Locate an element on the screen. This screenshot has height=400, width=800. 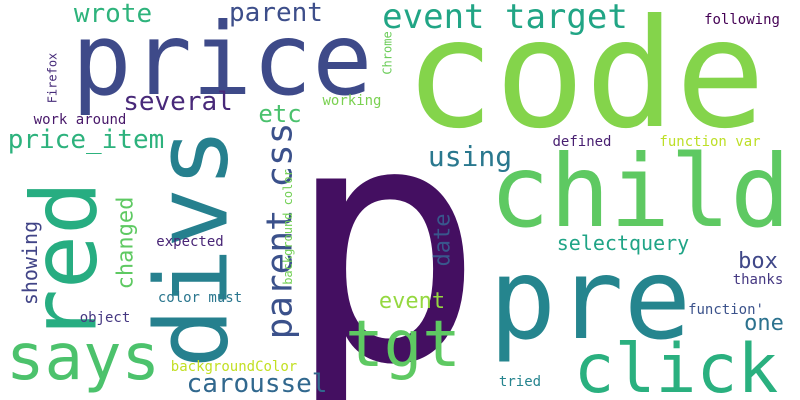
word-caroussel: caroussel is located at coordinates (257, 384).